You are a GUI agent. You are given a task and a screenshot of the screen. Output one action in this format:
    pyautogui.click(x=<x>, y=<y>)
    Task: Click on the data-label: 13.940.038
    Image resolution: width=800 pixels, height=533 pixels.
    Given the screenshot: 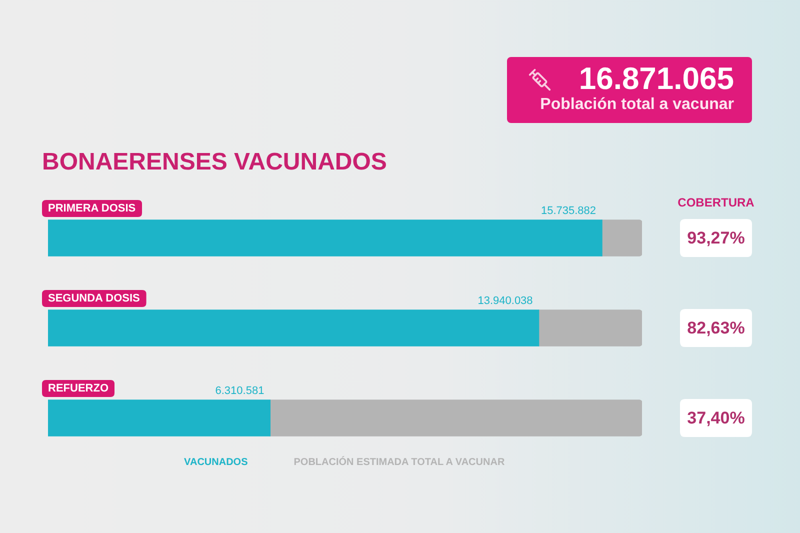 What is the action you would take?
    pyautogui.click(x=505, y=301)
    